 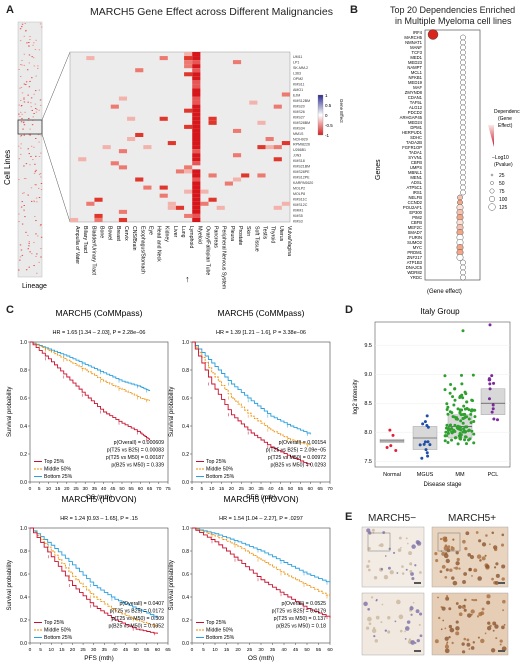 What do you see at coordinates (122, 489) in the screenshot?
I see `km-xtick-label: 50` at bounding box center [122, 489].